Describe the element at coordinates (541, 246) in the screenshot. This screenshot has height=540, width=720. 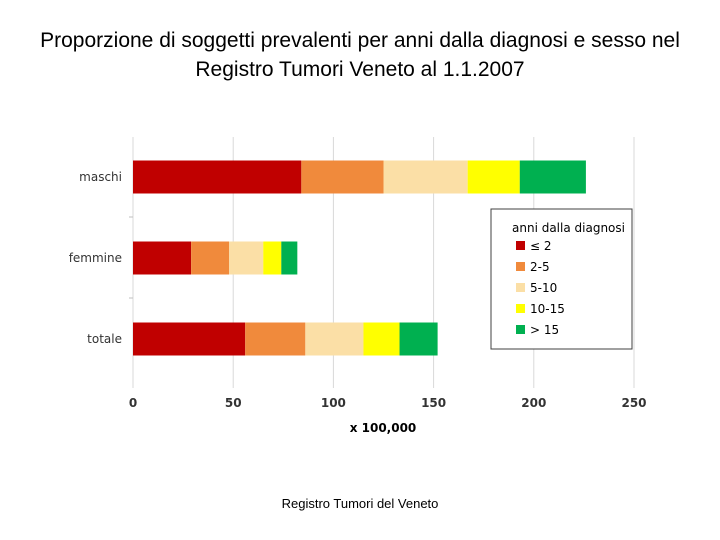
I see `legend-label: ≤ 2` at that location.